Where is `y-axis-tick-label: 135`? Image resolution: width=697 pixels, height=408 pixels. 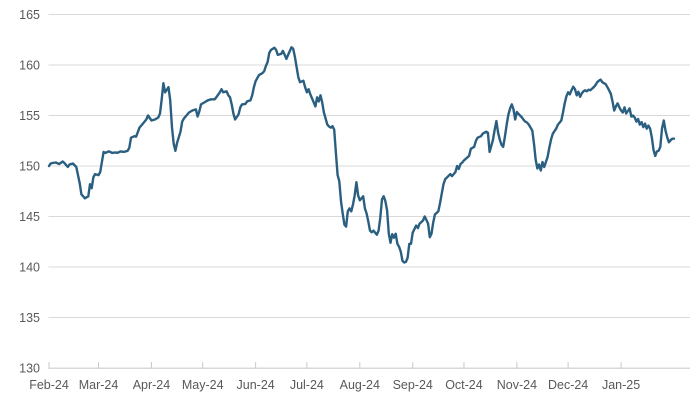
y-axis-tick-label: 135 is located at coordinates (29, 318).